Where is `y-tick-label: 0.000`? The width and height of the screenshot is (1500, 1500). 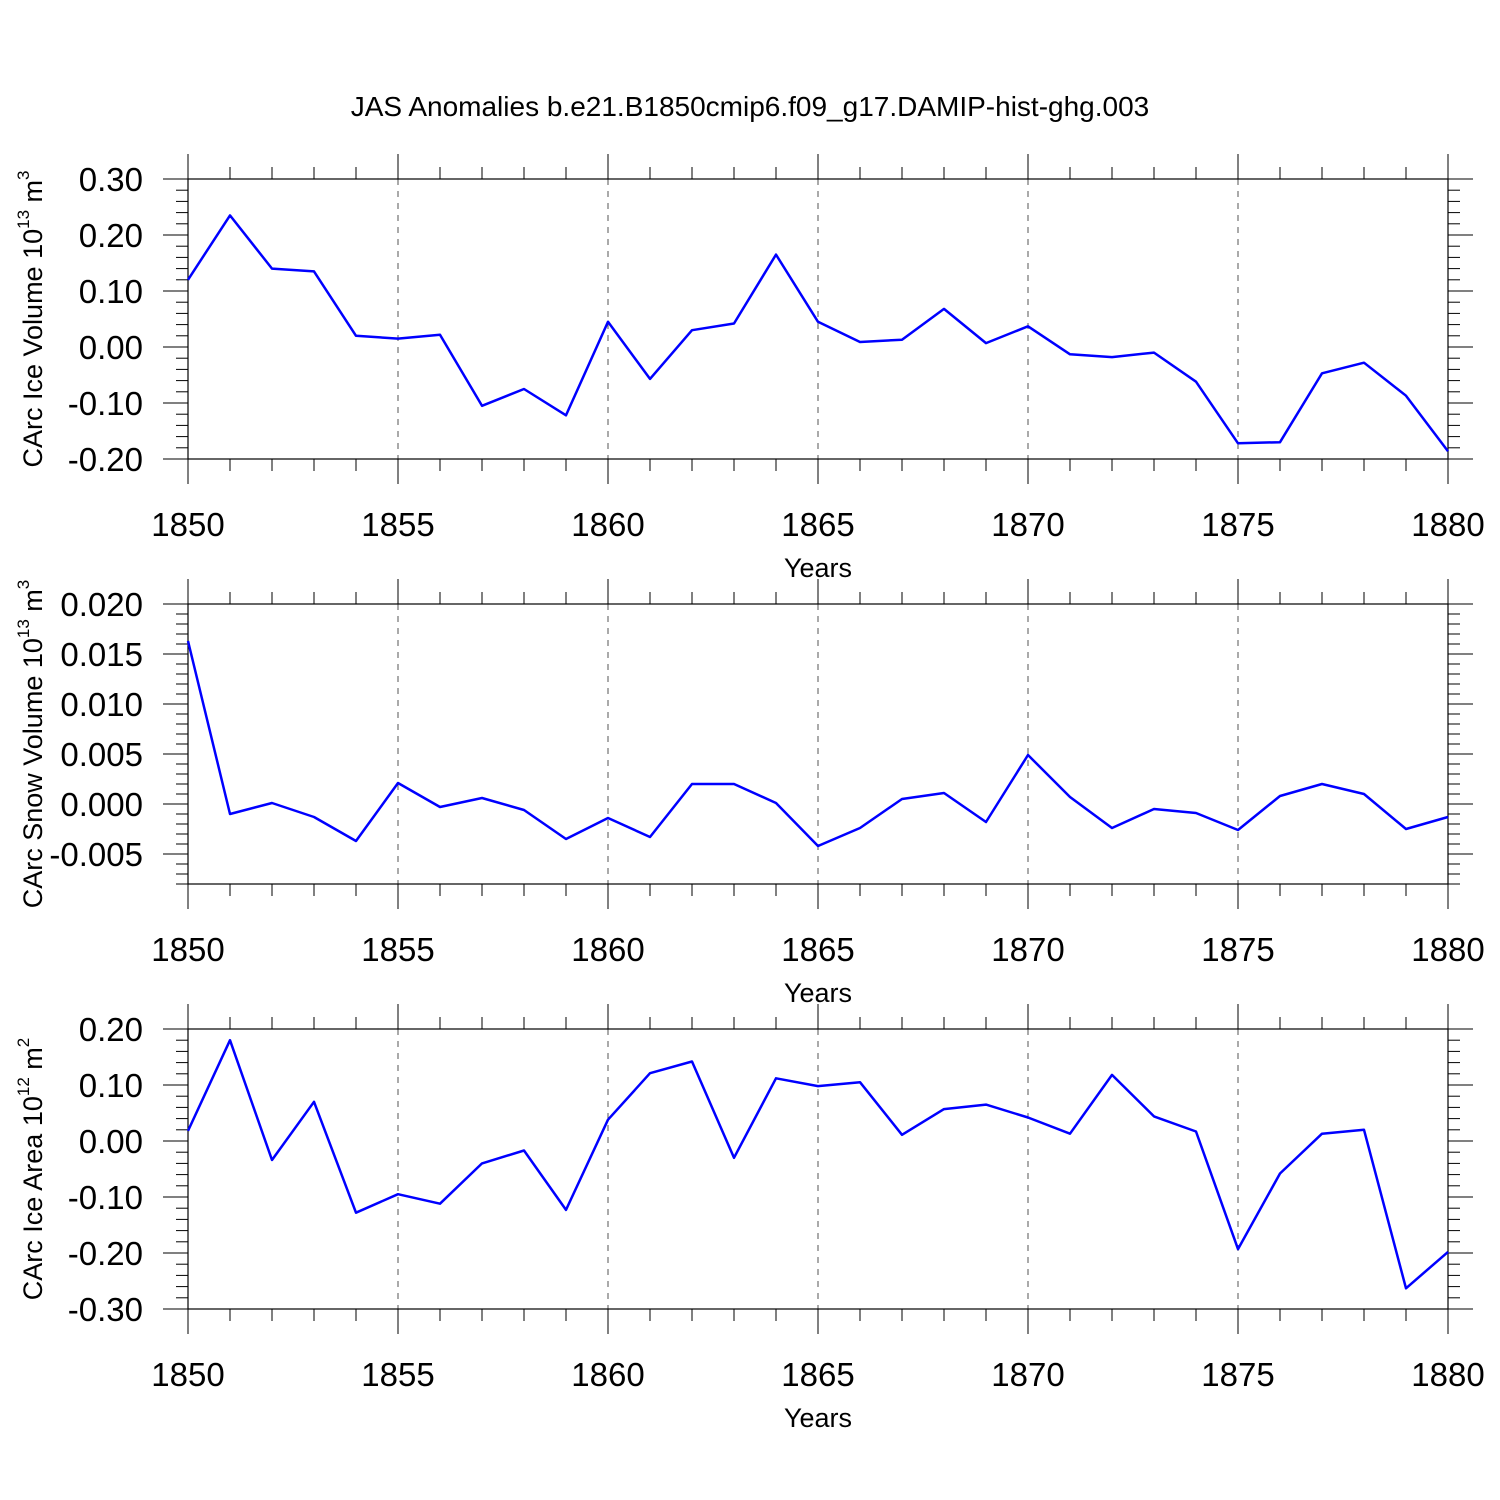 y-tick-label: 0.000 is located at coordinates (101, 804).